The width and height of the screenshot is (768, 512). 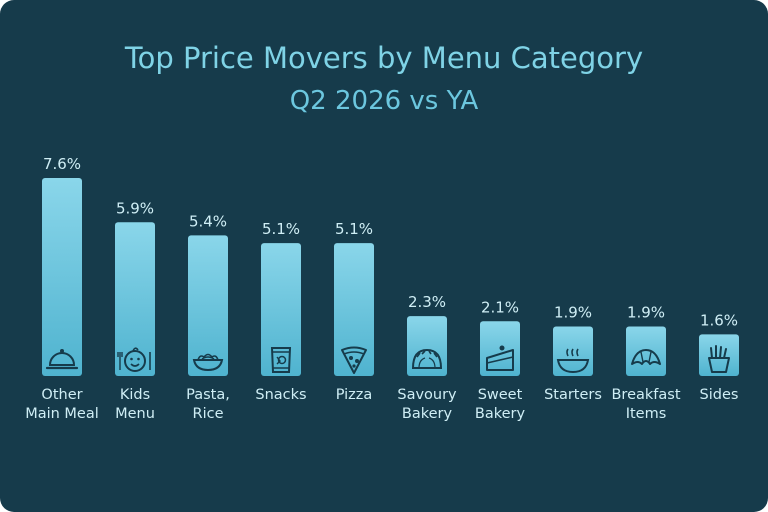 What do you see at coordinates (62, 164) in the screenshot?
I see `data-label-0: 7.6%` at bounding box center [62, 164].